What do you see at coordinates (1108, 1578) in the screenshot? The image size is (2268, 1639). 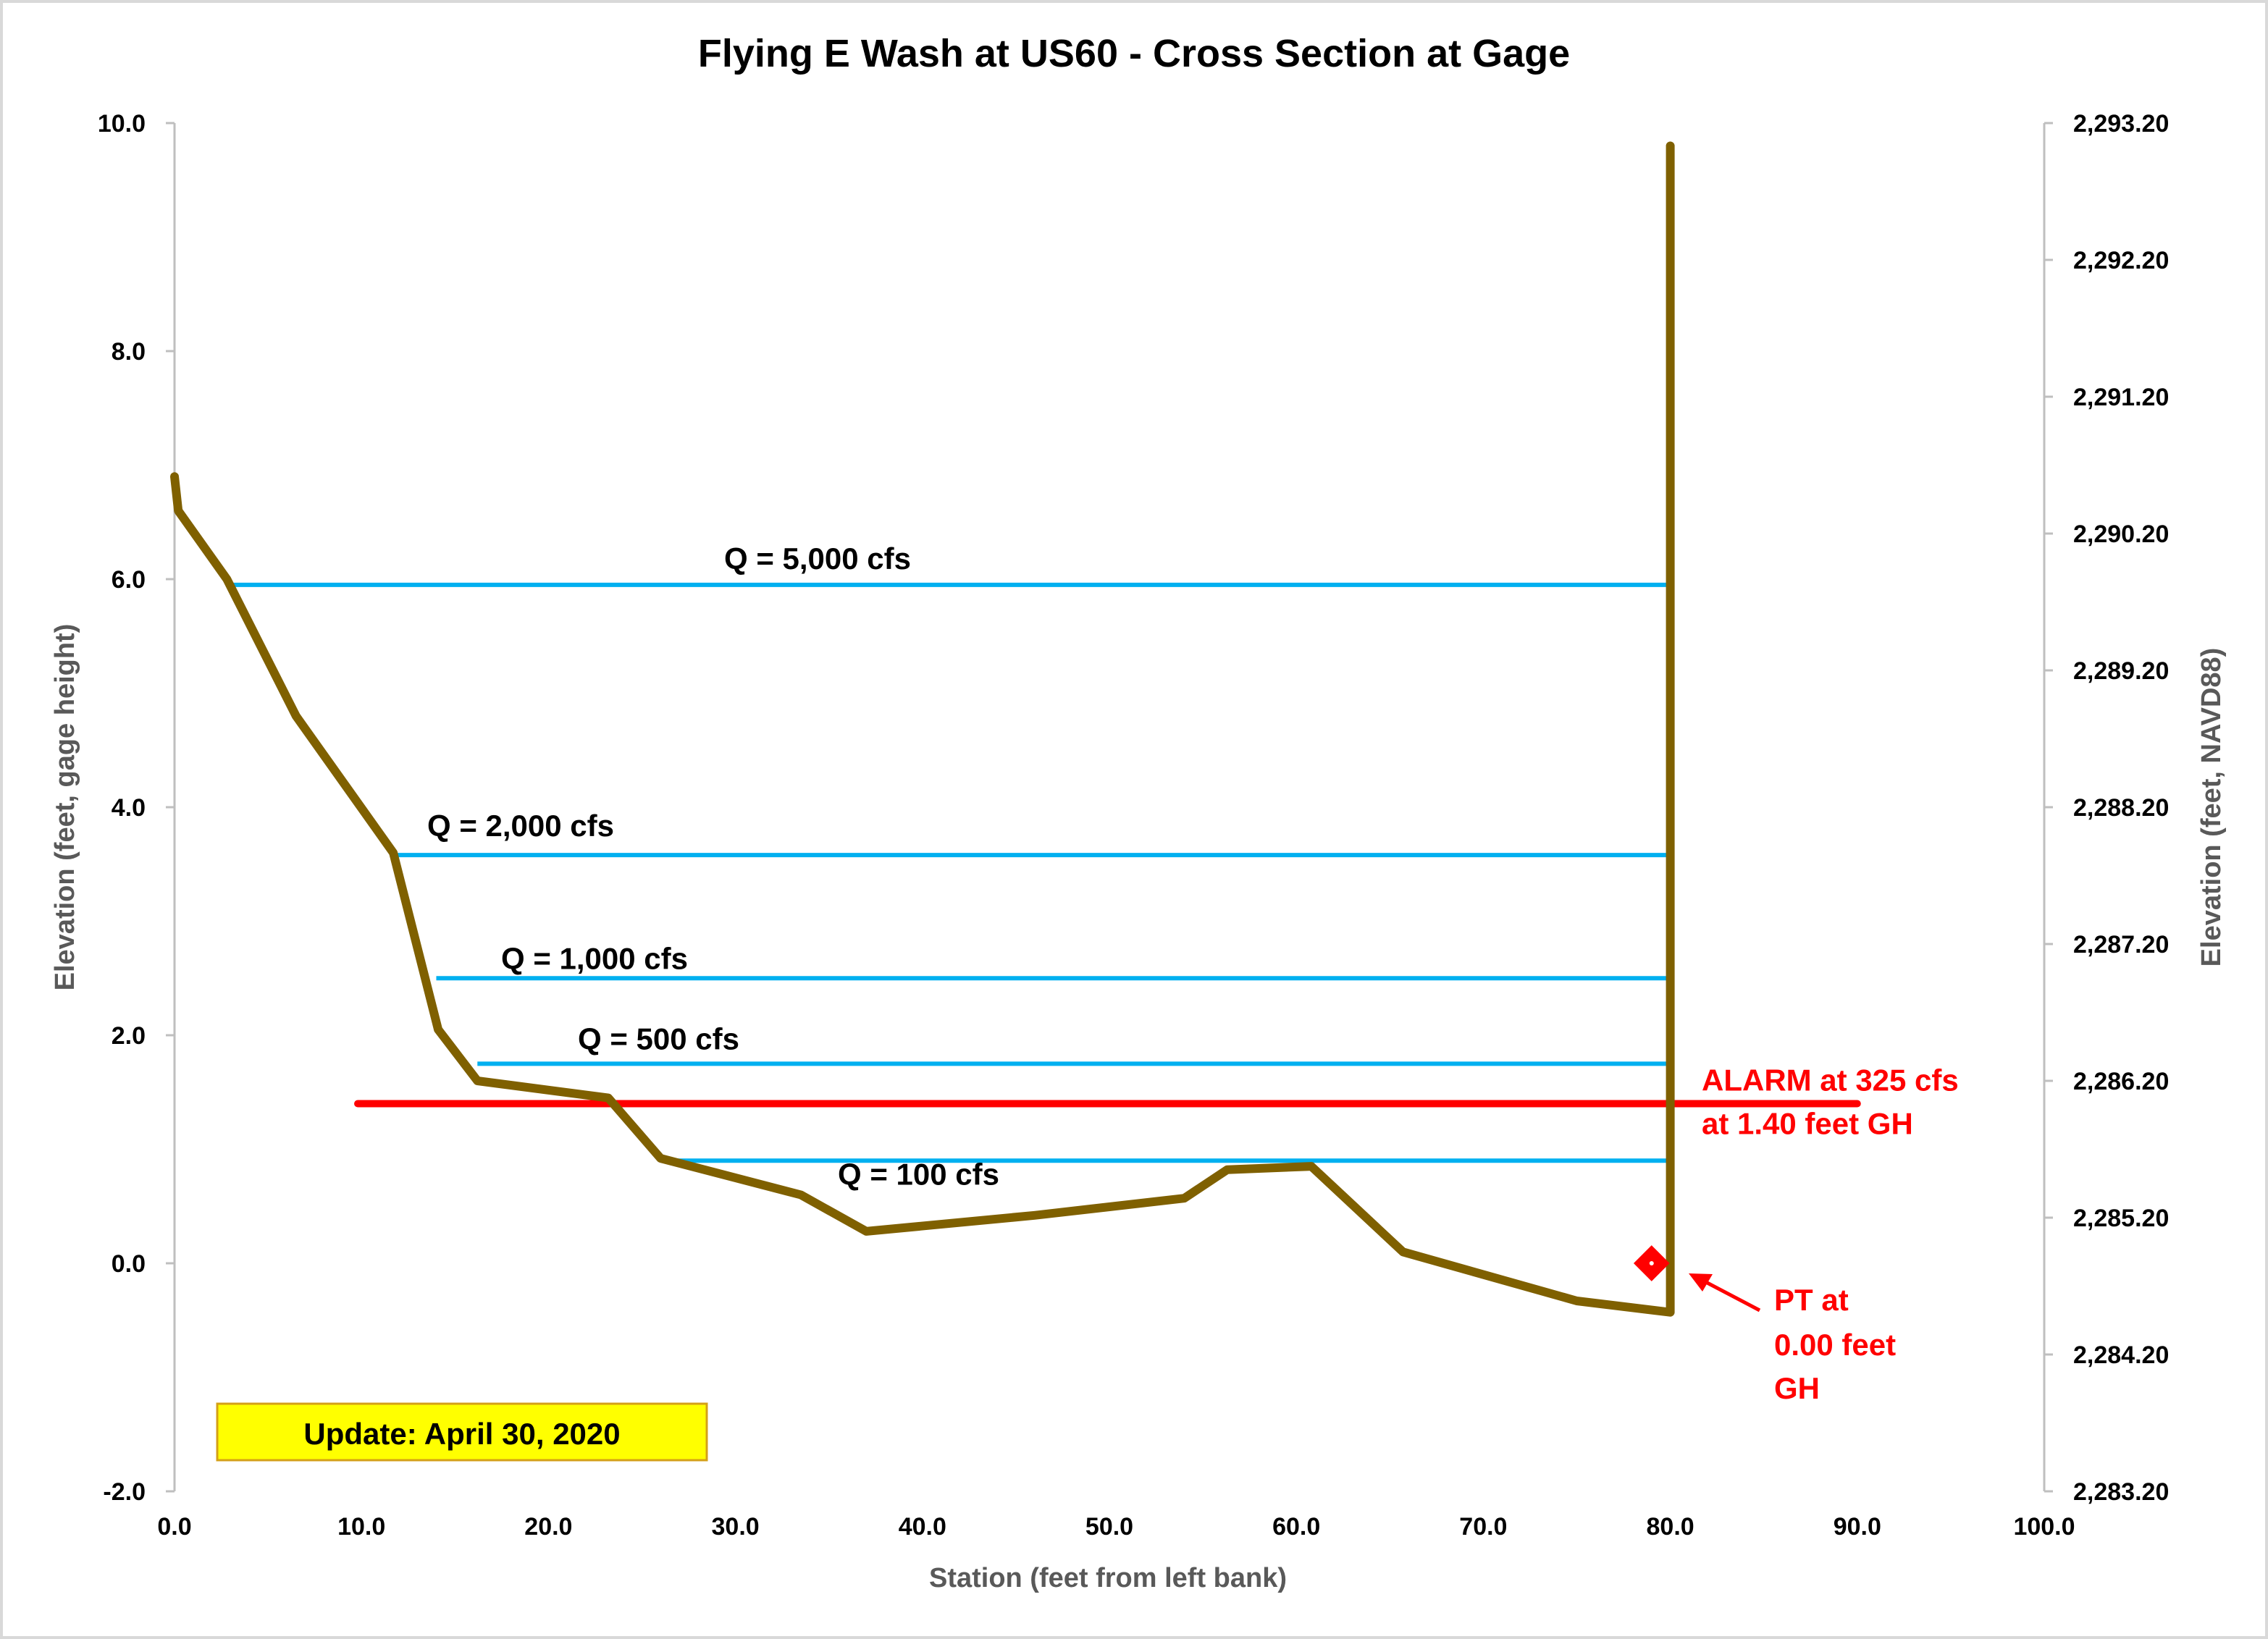 I see `x-axis-title: Station (feet from left bank)` at bounding box center [1108, 1578].